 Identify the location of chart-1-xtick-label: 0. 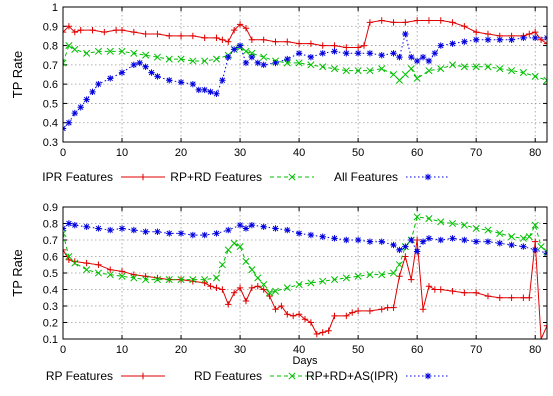
(63, 153).